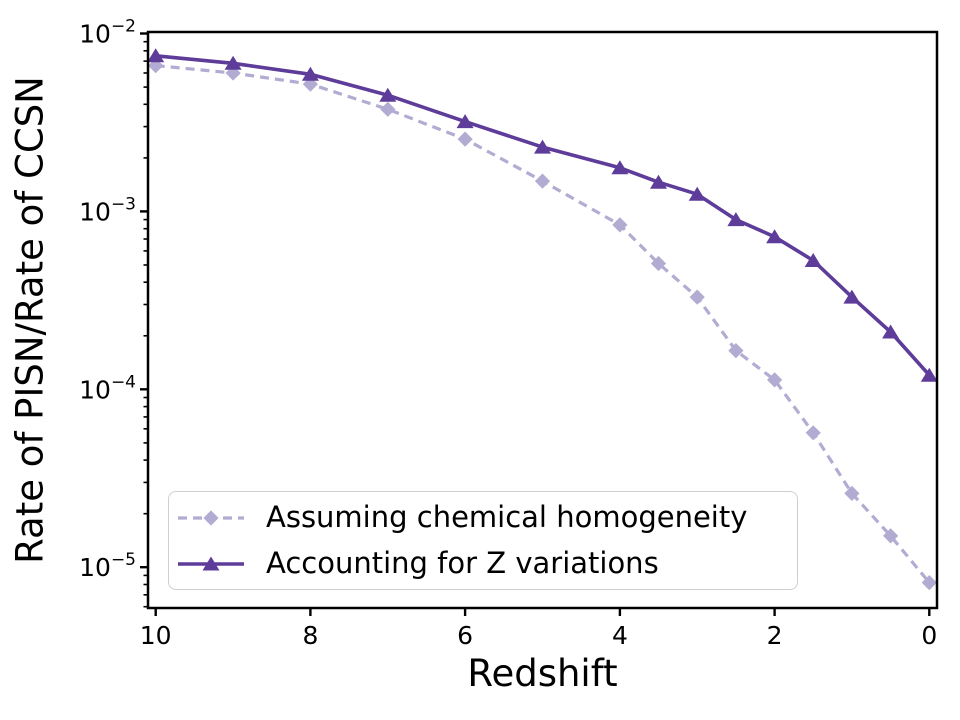 The image size is (960, 720). Describe the element at coordinates (156, 635) in the screenshot. I see `x-tick-label: 10` at that location.